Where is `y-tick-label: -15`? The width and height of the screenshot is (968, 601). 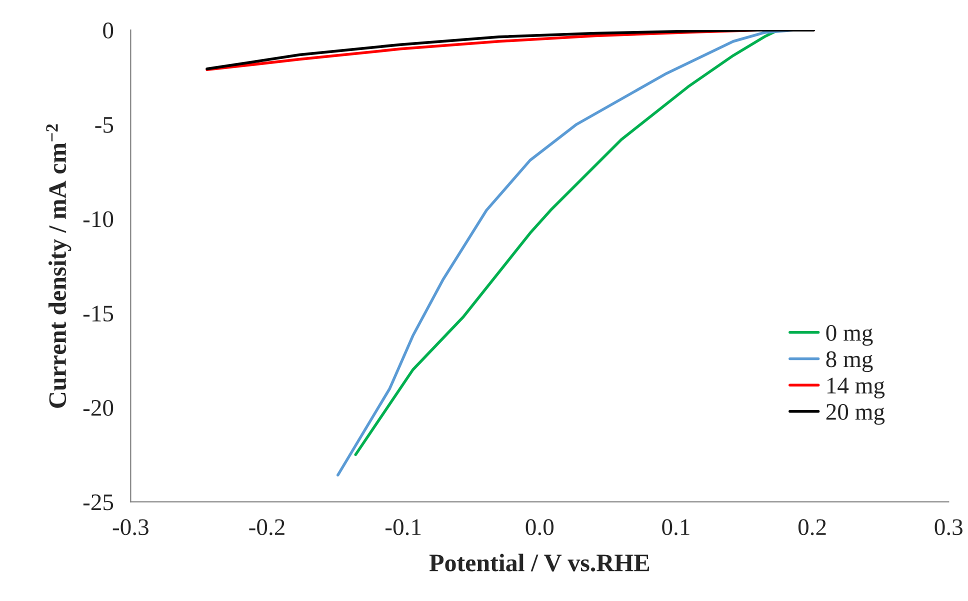 y-tick-label: -15 is located at coordinates (98, 314).